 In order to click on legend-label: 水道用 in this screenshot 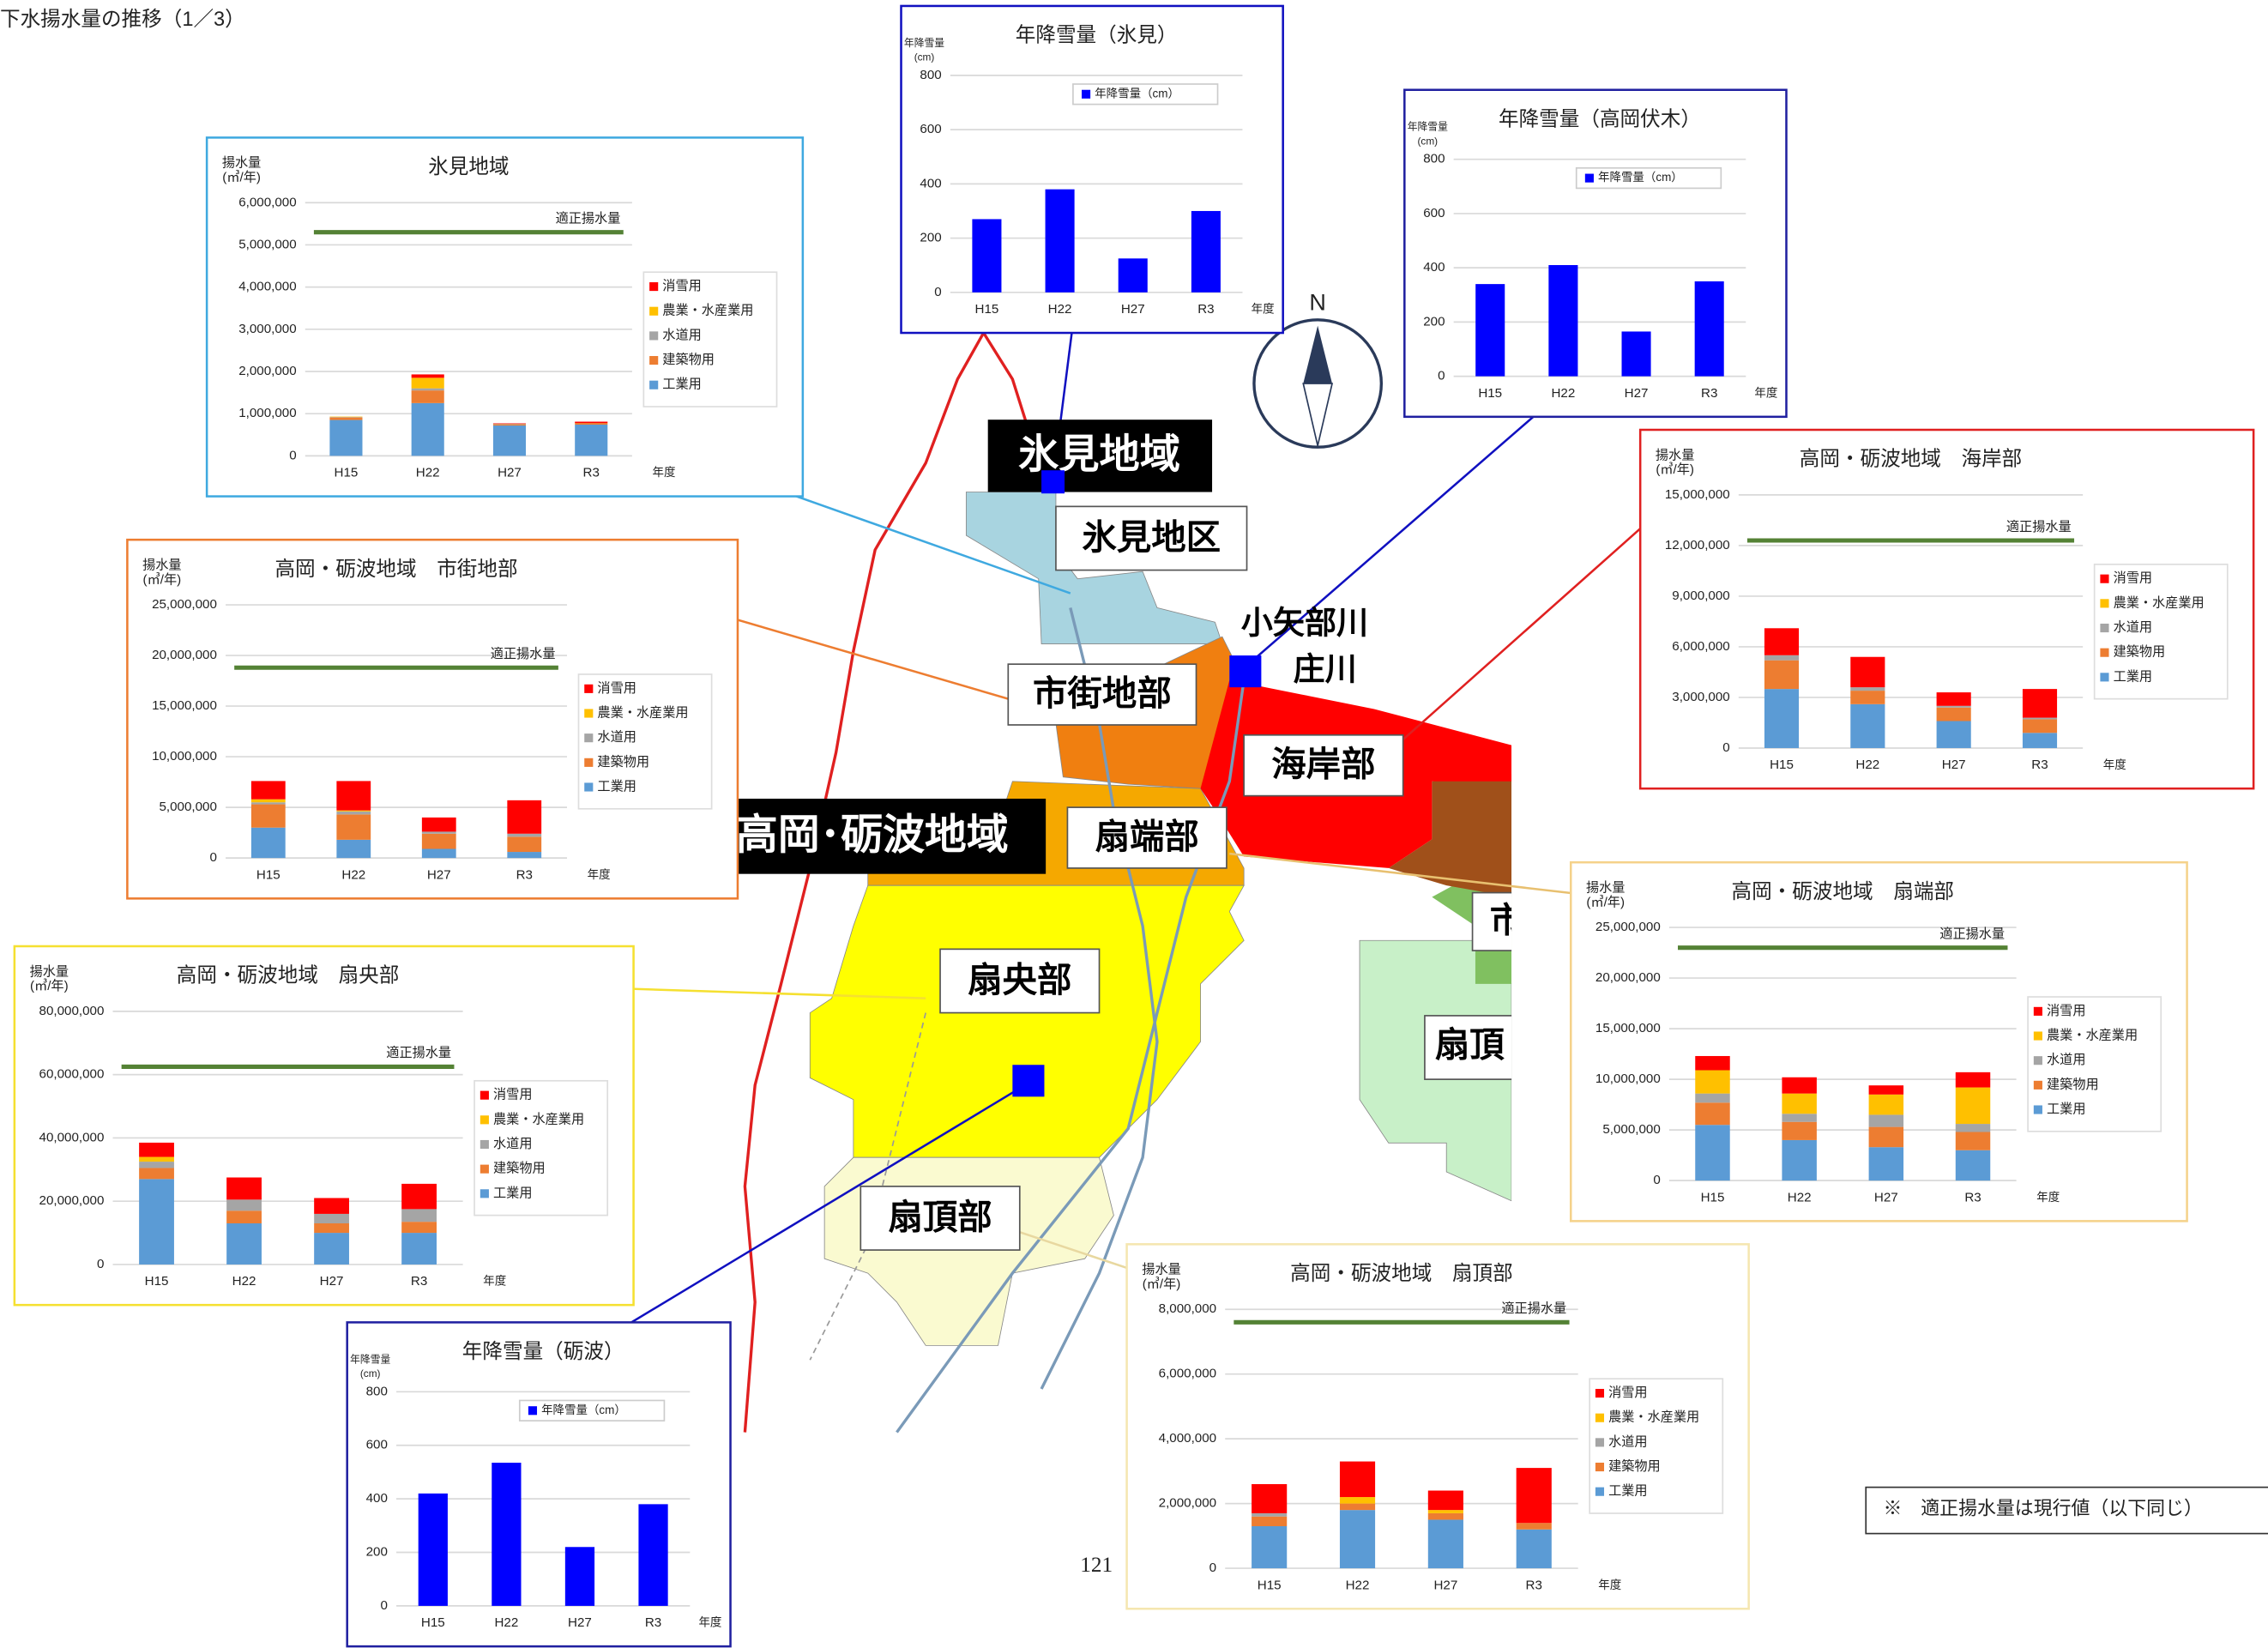, I will do `click(512, 1144)`.